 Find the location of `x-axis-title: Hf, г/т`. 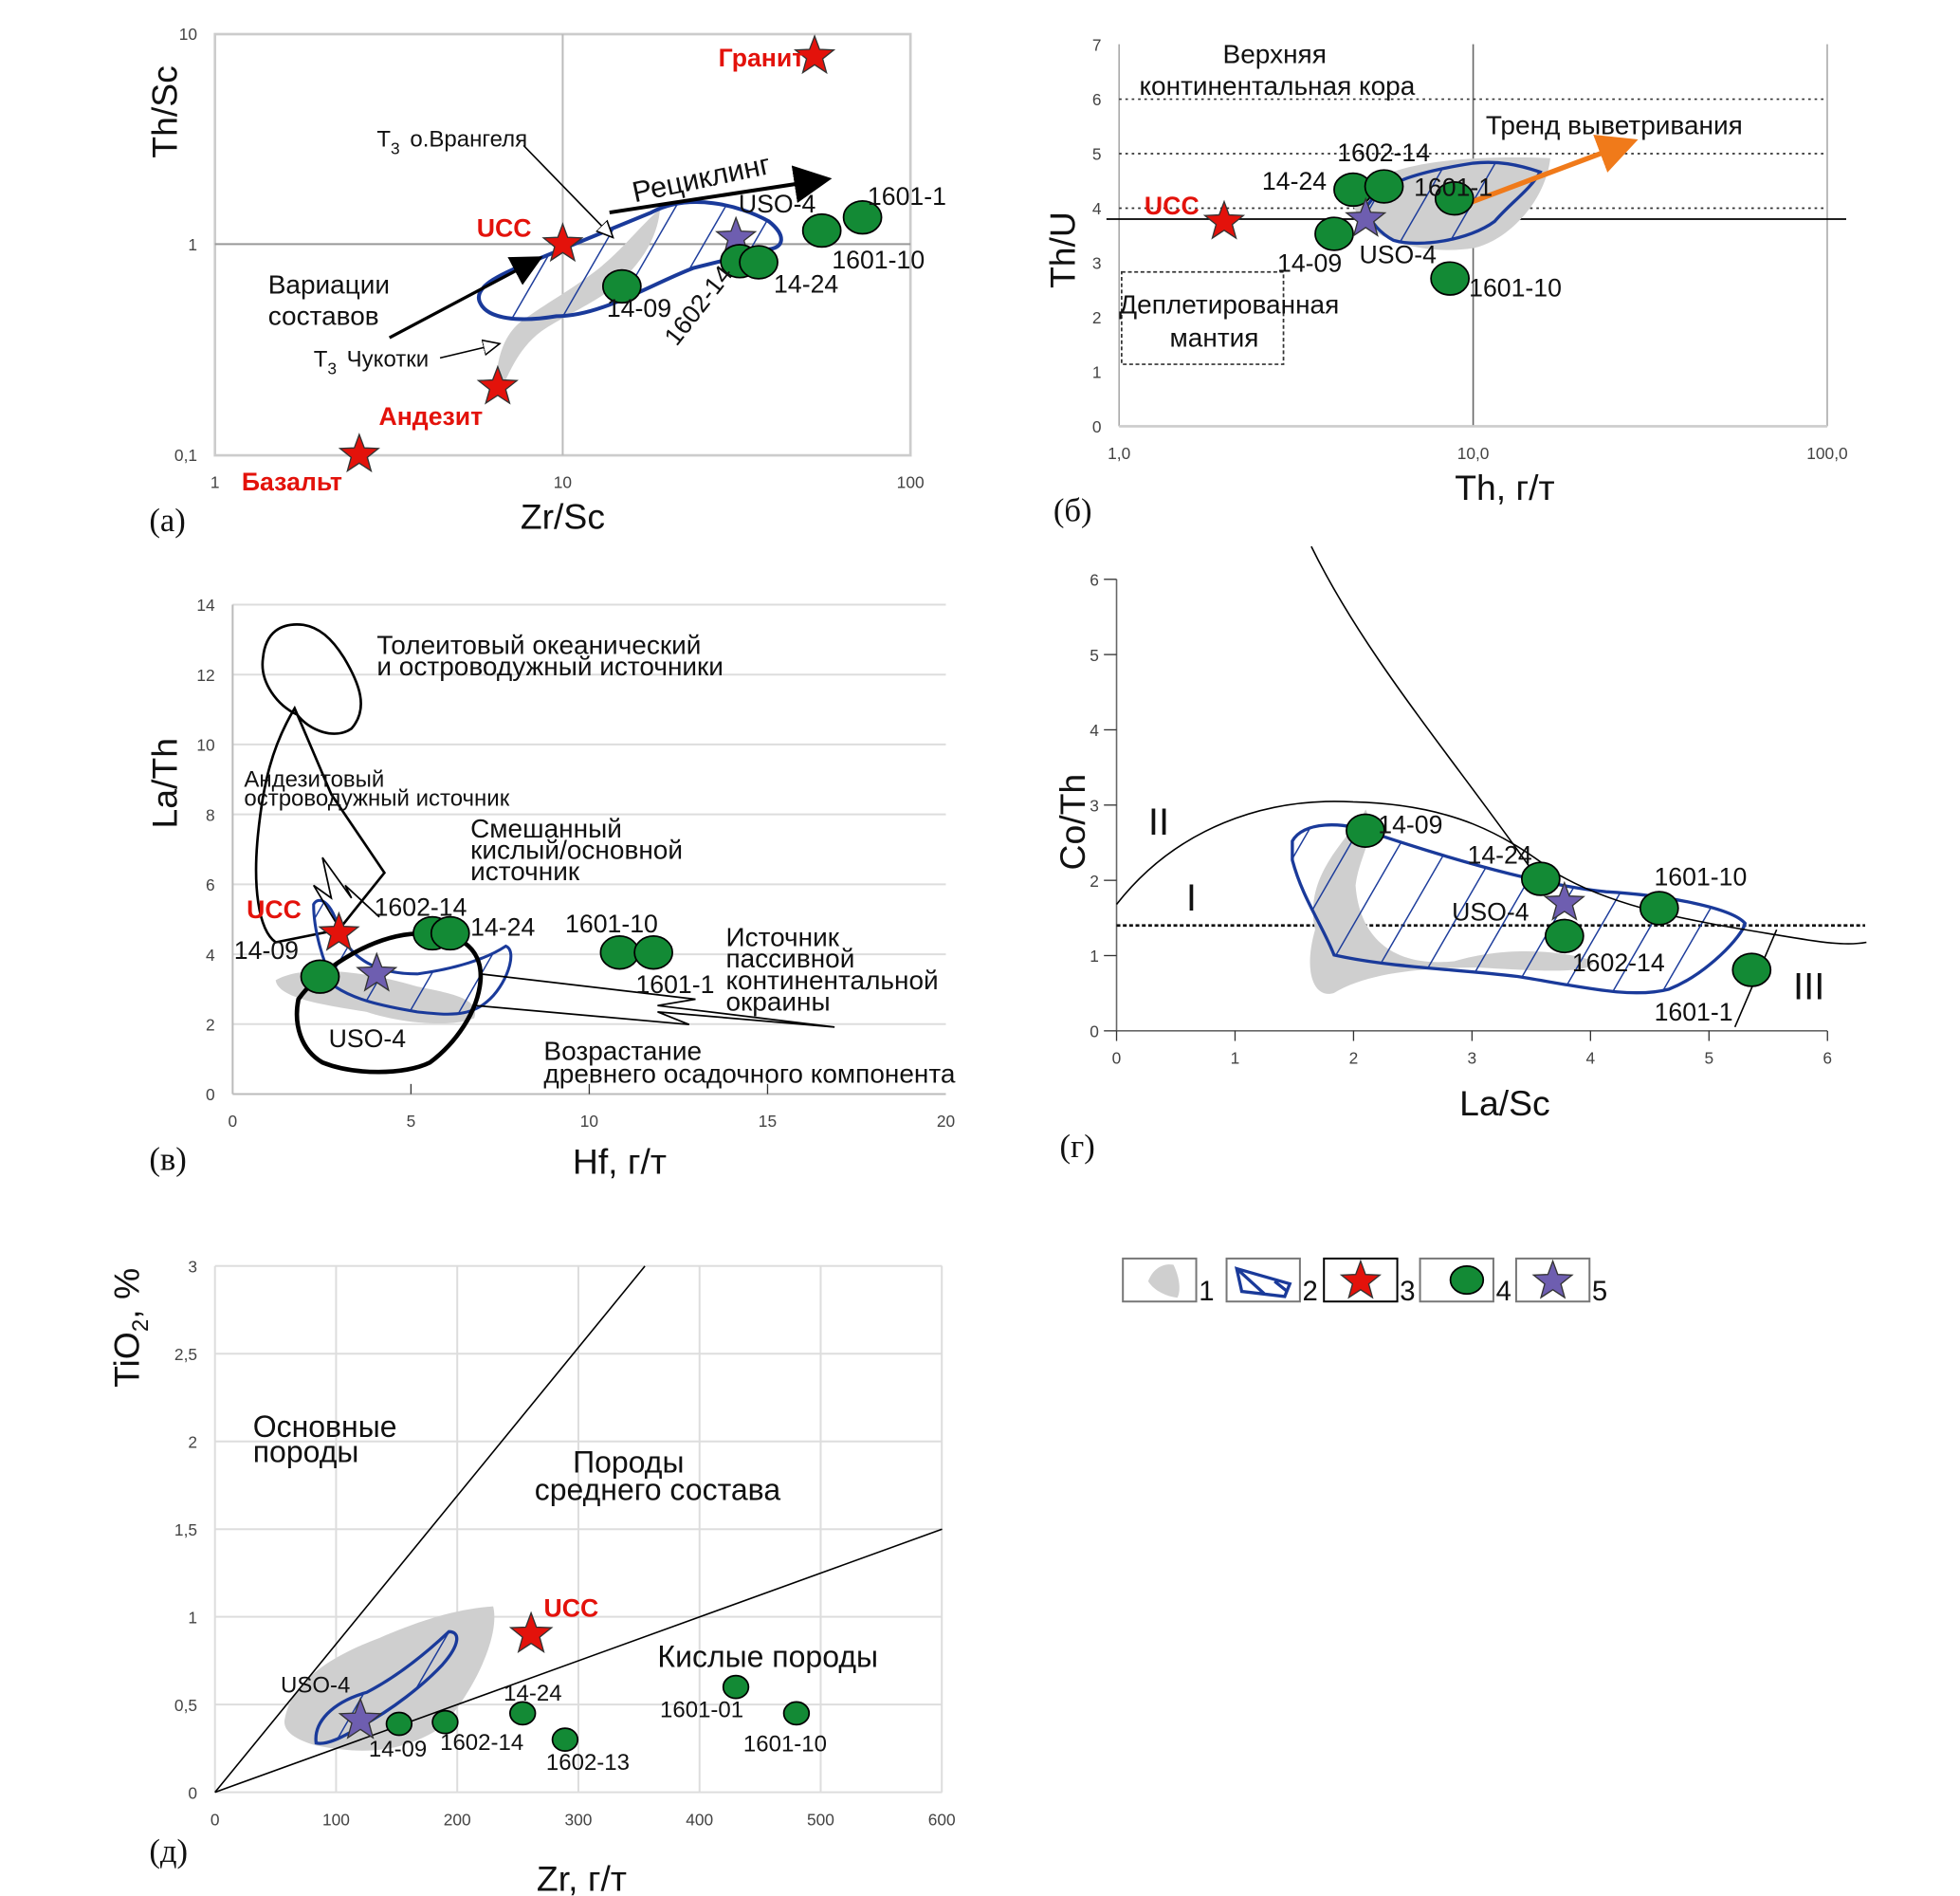

x-axis-title: Hf, г/т is located at coordinates (620, 1162).